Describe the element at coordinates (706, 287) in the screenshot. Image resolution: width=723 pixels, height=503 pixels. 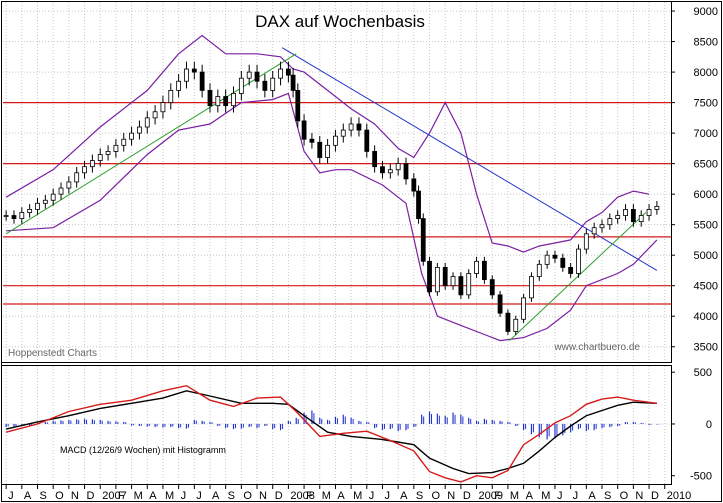
I see `price-tick-label: 4500` at that location.